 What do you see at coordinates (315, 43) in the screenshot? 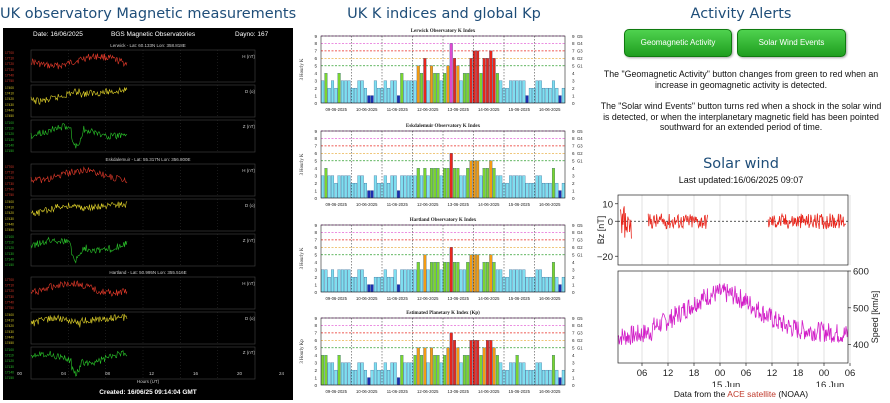
I see `k-left-tick: 8` at bounding box center [315, 43].